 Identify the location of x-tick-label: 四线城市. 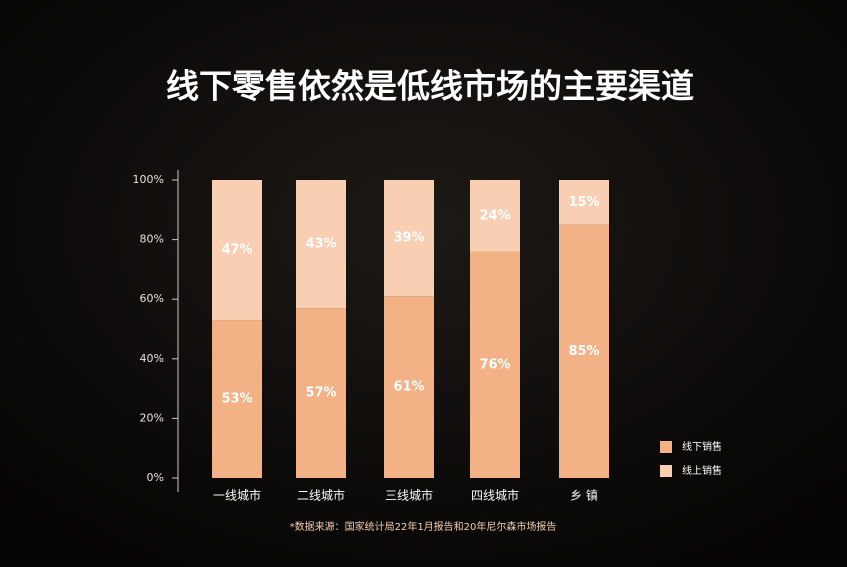
(495, 495).